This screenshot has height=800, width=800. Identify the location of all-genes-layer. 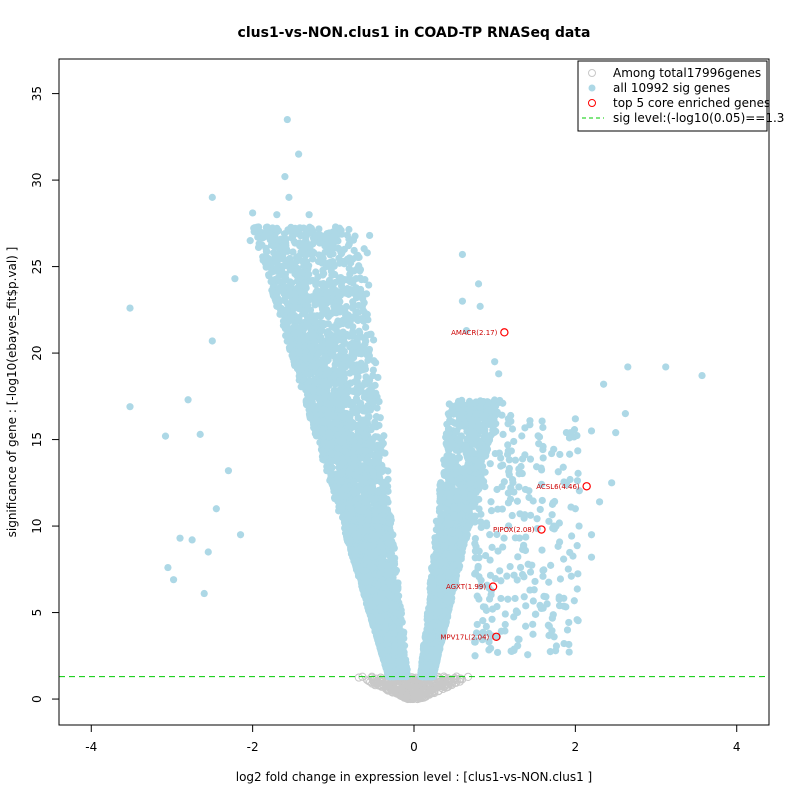
(413, 688).